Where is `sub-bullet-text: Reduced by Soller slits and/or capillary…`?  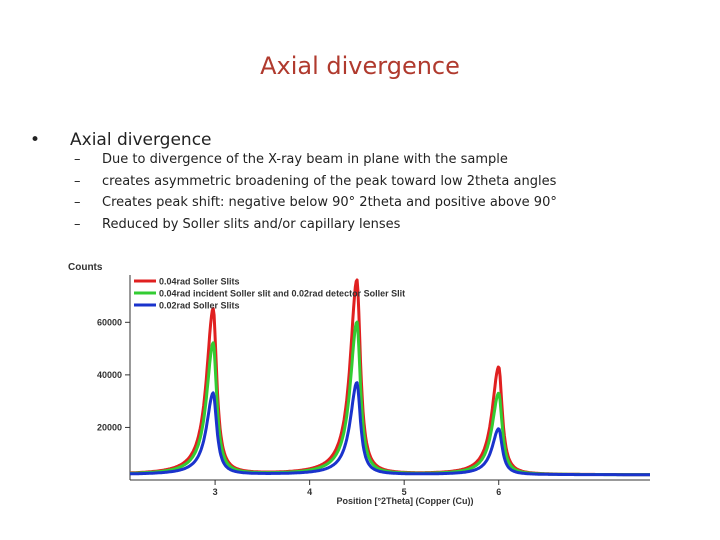
sub-bullet-text: Reduced by Soller slits and/or capillary… is located at coordinates (251, 224).